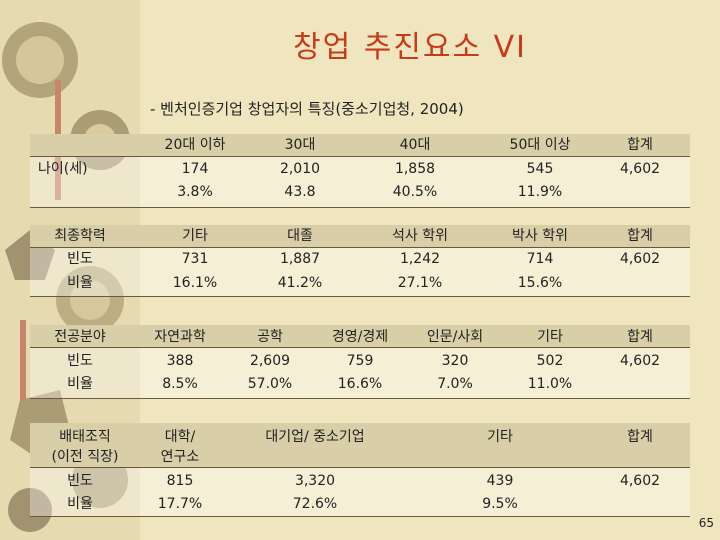 The image size is (720, 540). I want to click on background-header: 대학/, so click(180, 437).